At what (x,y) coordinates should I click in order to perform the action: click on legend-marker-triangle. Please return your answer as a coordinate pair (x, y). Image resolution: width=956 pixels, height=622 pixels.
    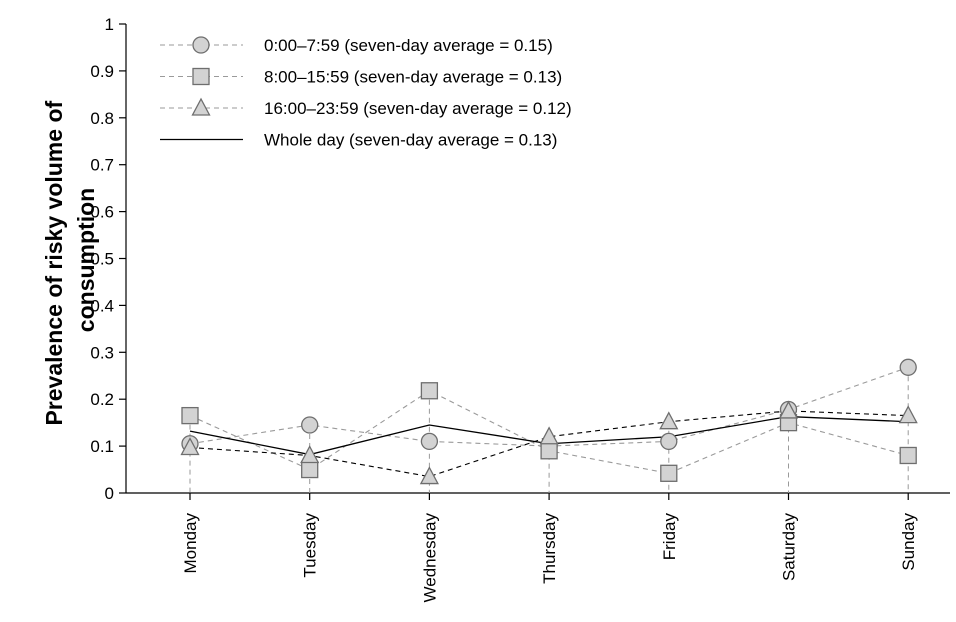
    Looking at the image, I should click on (201, 106).